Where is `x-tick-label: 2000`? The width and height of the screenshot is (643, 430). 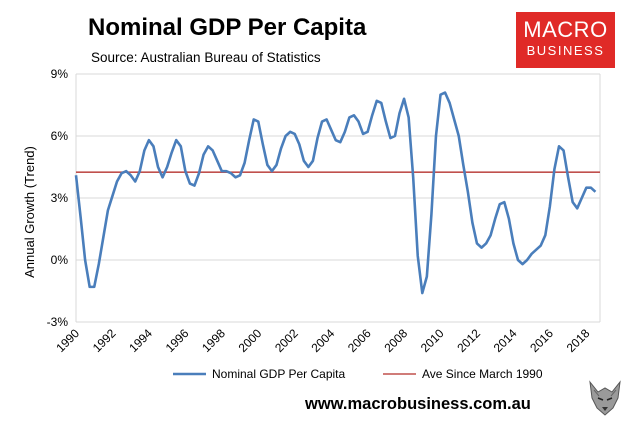
x-tick-label: 2000 is located at coordinates (250, 340).